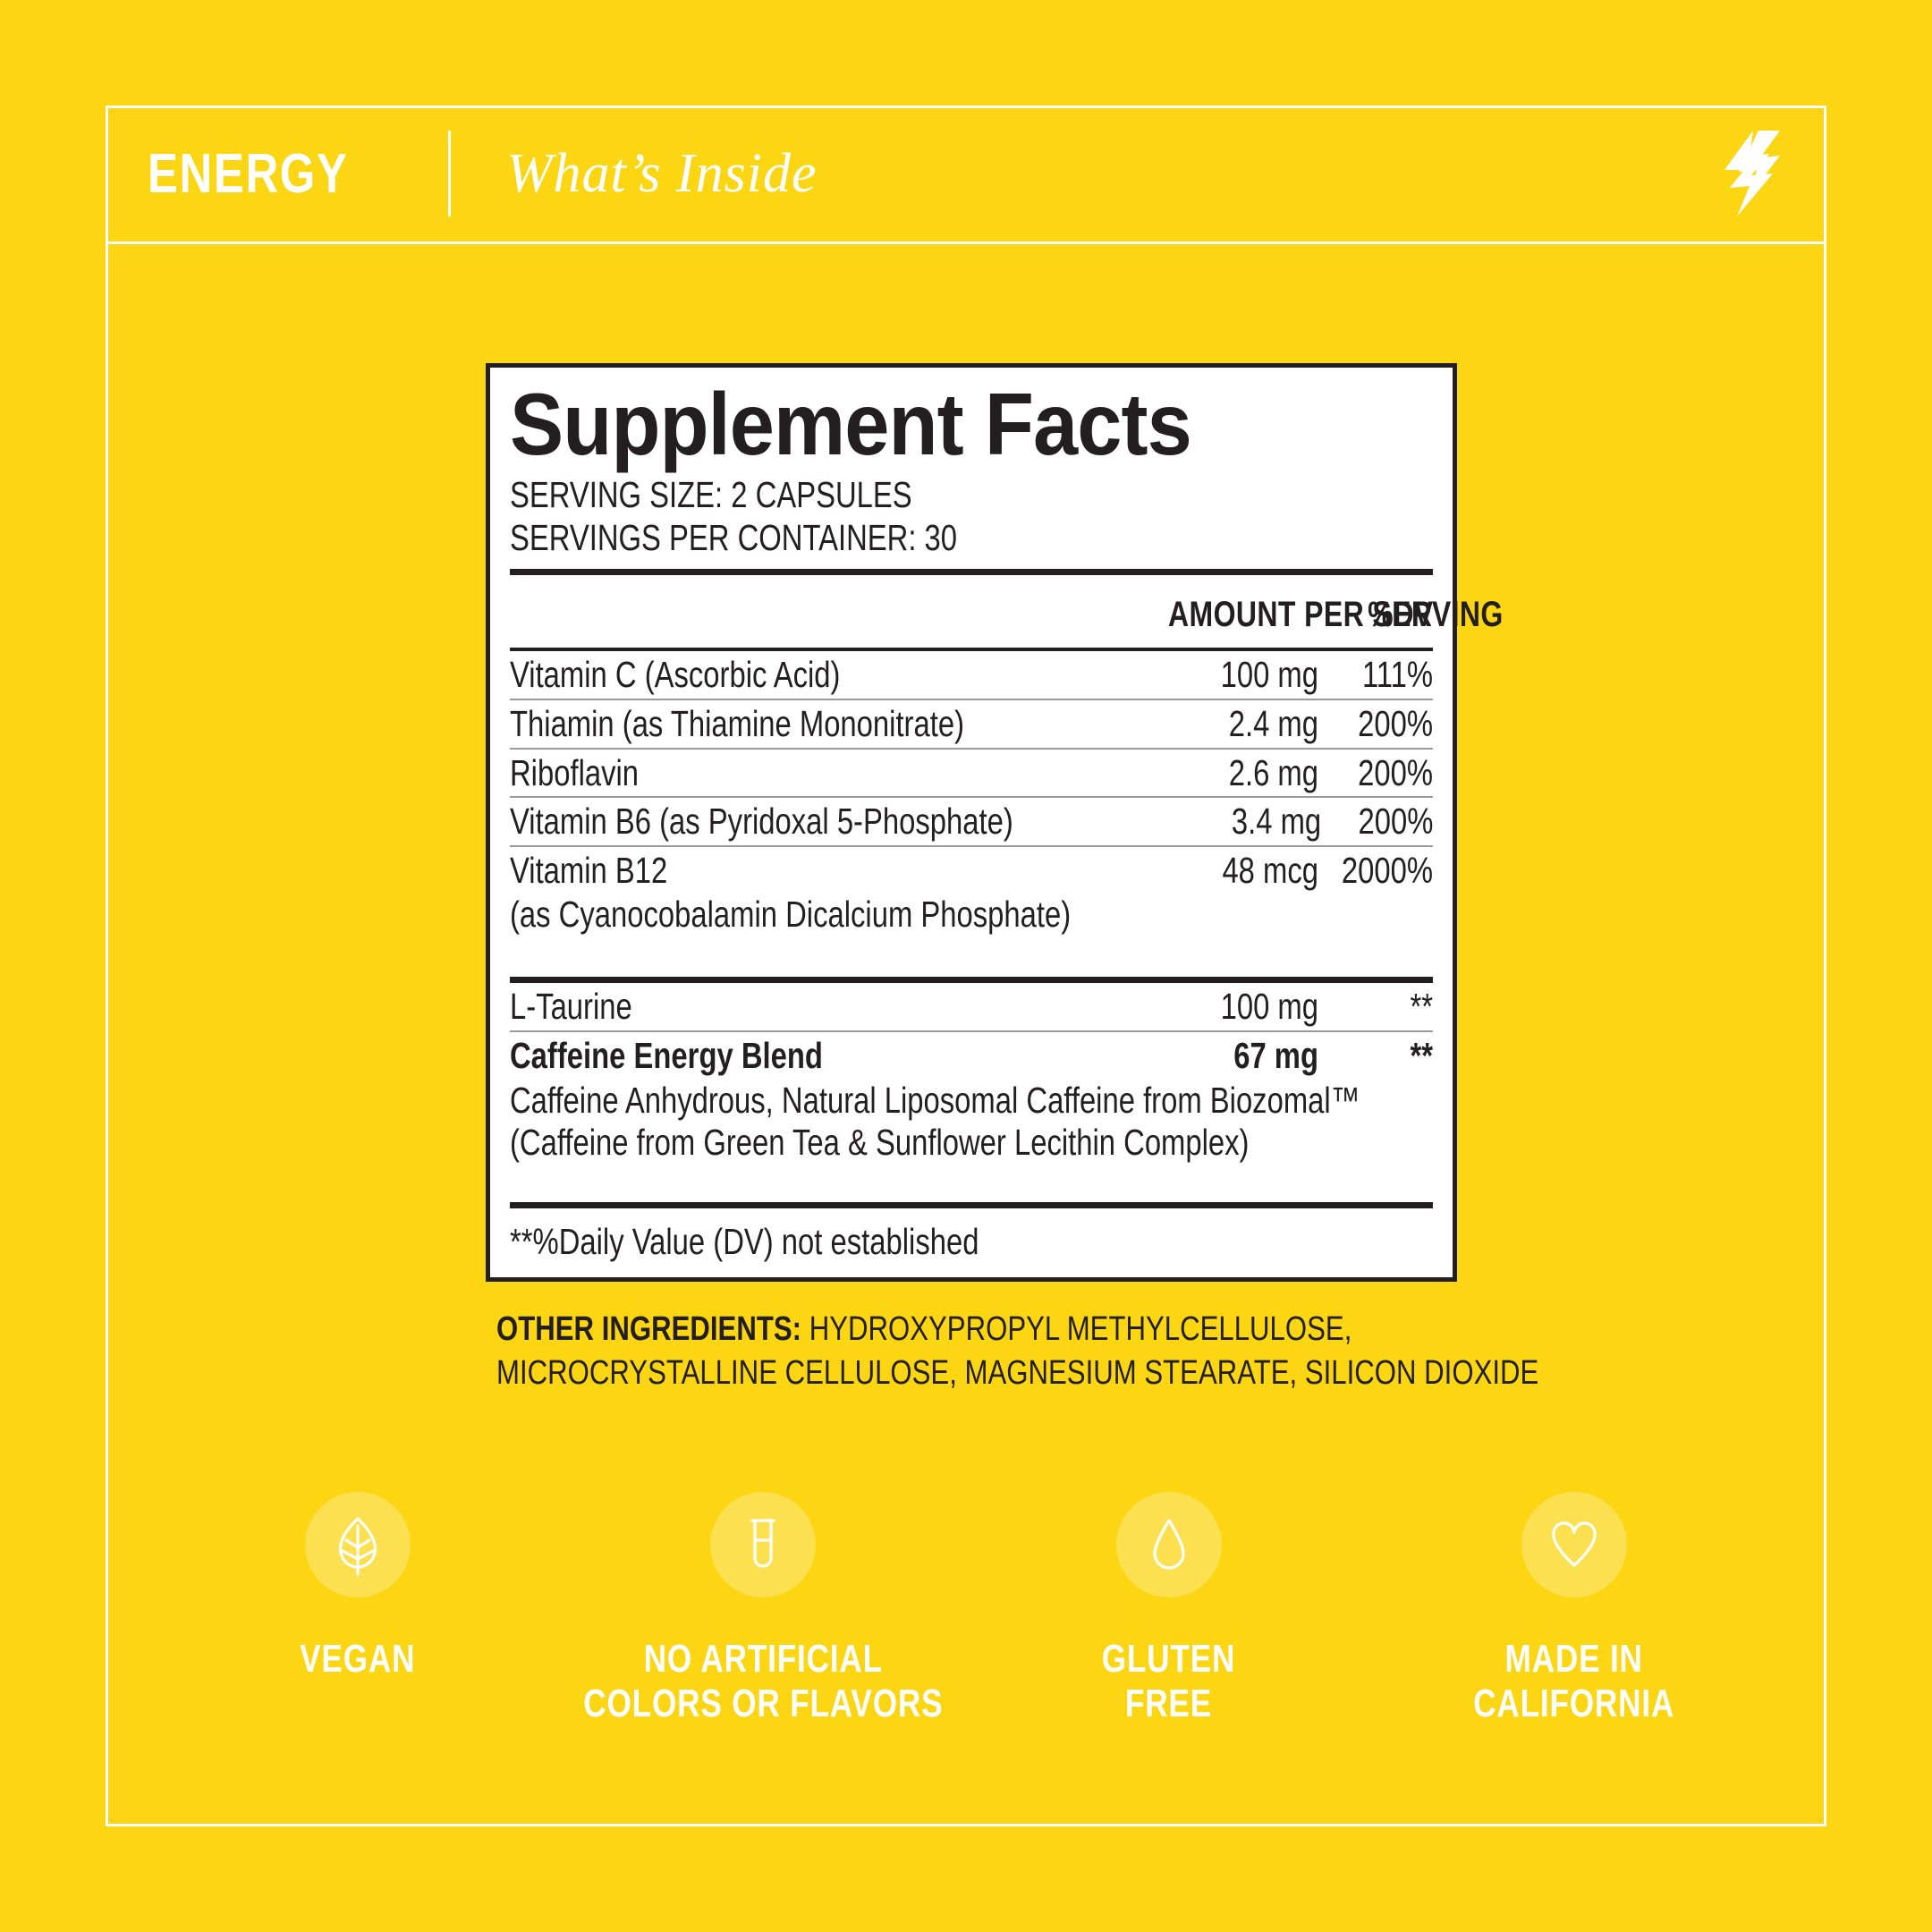  I want to click on nutrient-amount: 48 mcg, so click(1270, 871).